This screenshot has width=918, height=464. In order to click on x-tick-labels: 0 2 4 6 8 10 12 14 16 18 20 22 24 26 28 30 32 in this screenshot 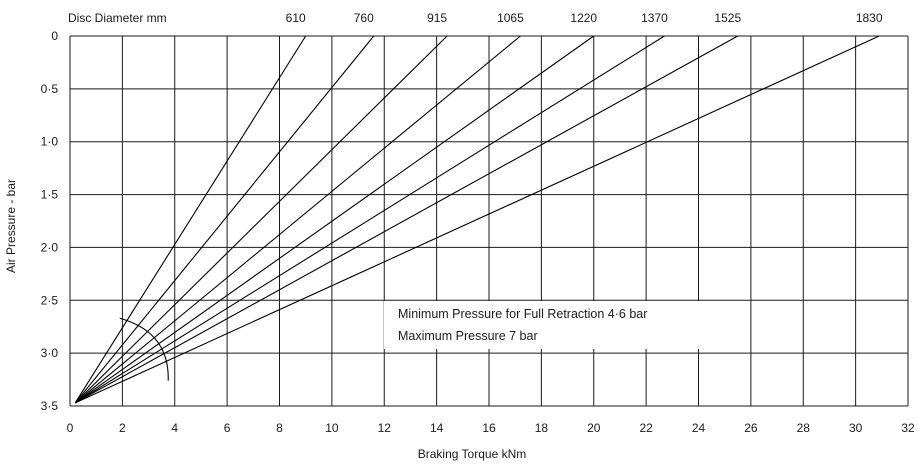, I will do `click(491, 428)`.